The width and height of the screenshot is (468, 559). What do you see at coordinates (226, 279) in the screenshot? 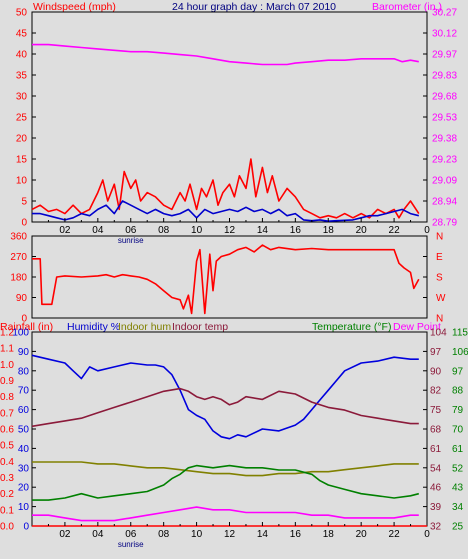
I see `series-wind-direction` at bounding box center [226, 279].